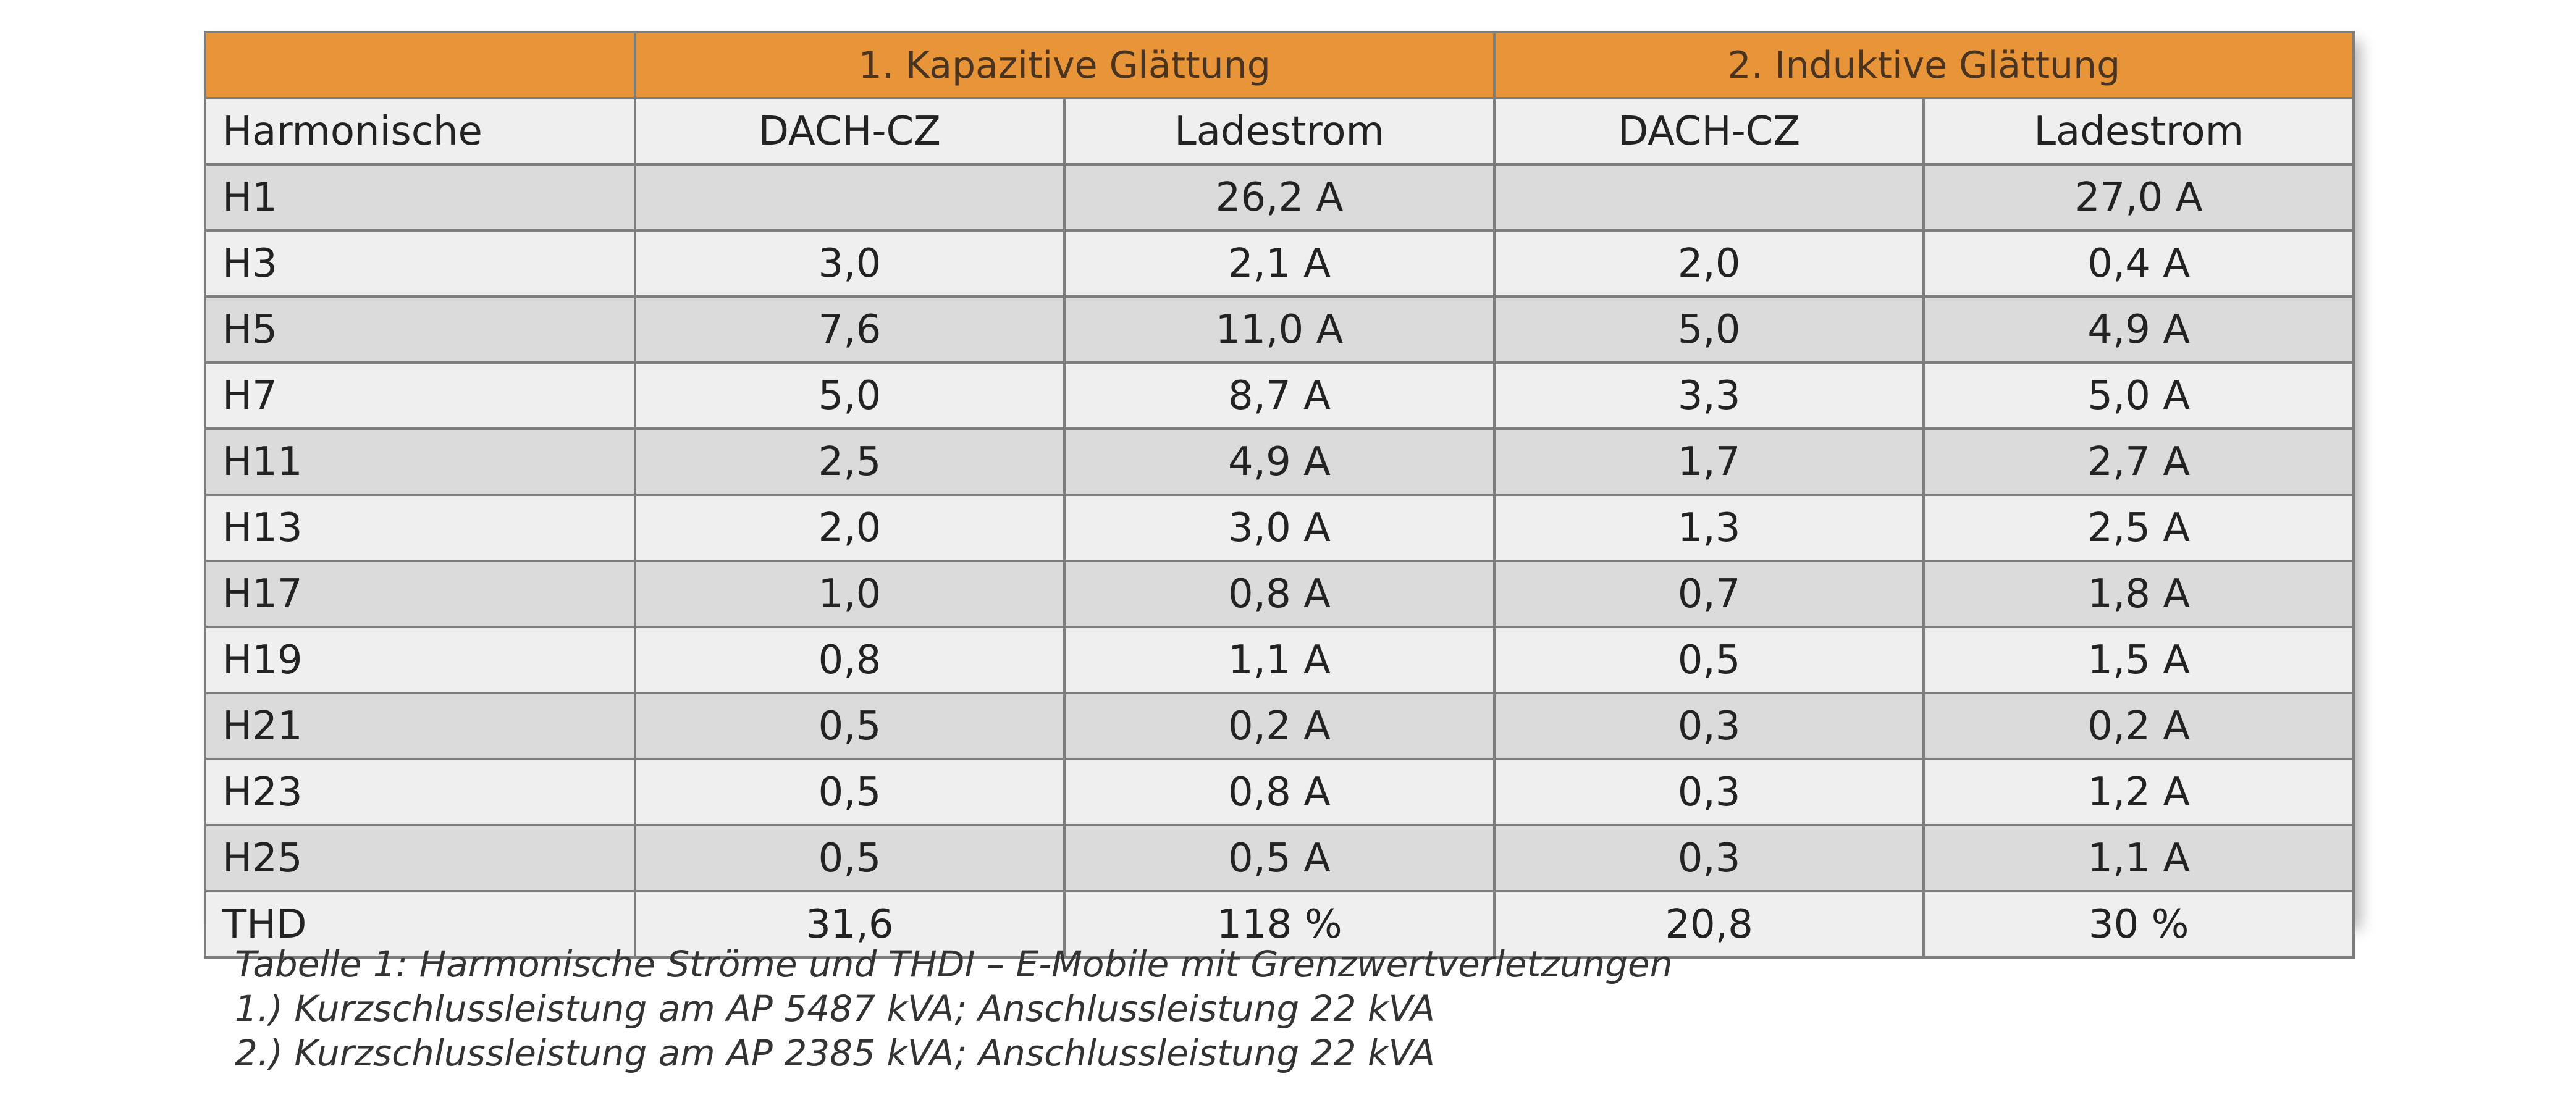 This screenshot has height=1113, width=2576. I want to click on cell-dach-cz-inductive: 20,8, so click(1709, 925).